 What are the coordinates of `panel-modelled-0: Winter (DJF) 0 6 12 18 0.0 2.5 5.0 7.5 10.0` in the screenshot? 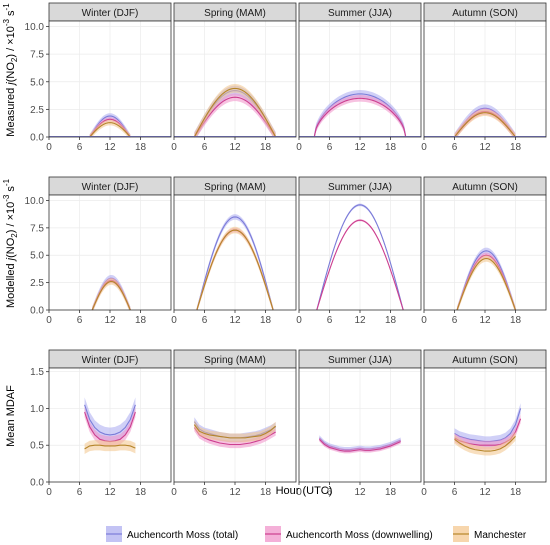 It's located at (98, 251).